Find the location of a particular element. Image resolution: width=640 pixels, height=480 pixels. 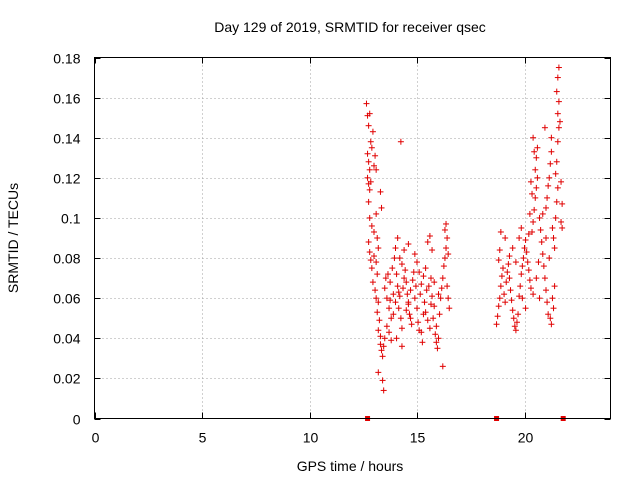

x-tick-label: 5 is located at coordinates (203, 438).